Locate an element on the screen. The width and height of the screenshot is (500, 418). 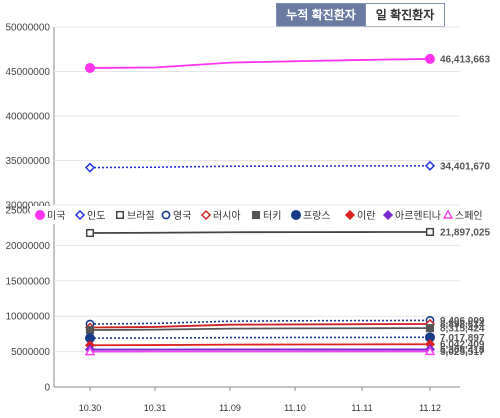
series-6: 8,315,424 is located at coordinates (285, 329).